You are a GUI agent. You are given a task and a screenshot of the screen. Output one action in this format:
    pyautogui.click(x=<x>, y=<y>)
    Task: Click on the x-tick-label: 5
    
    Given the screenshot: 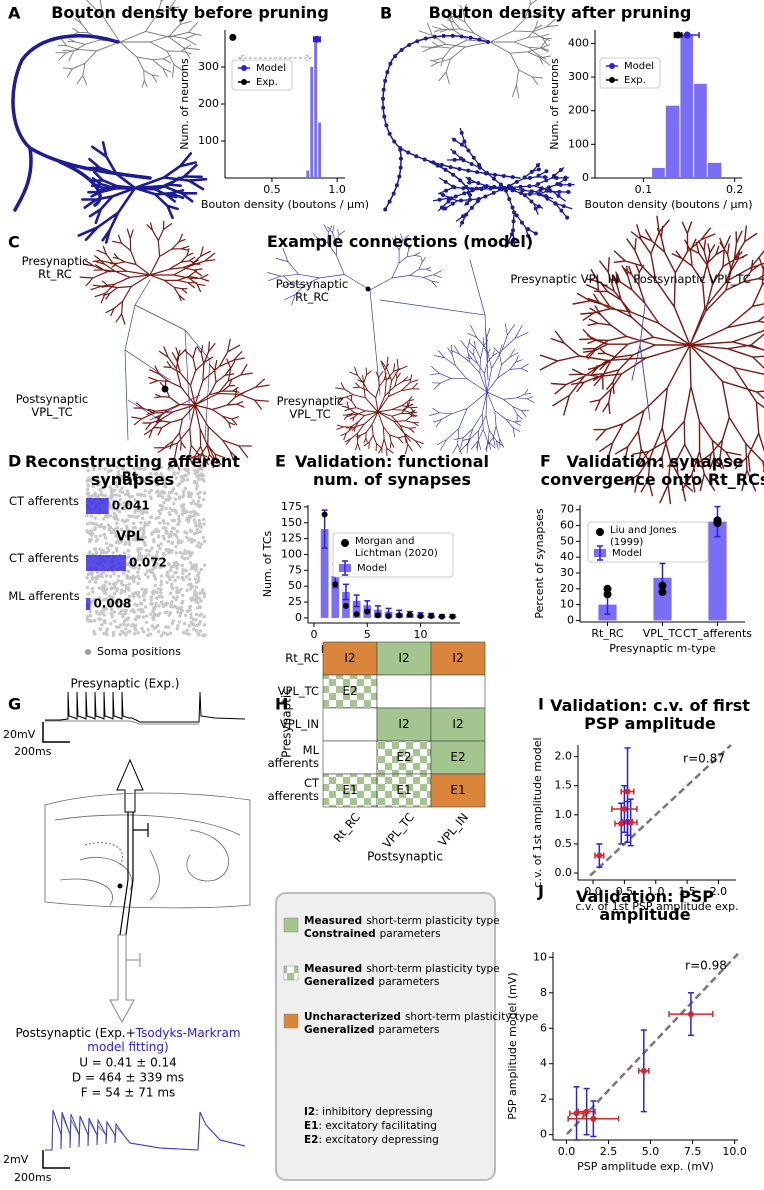 What is the action you would take?
    pyautogui.click(x=367, y=634)
    